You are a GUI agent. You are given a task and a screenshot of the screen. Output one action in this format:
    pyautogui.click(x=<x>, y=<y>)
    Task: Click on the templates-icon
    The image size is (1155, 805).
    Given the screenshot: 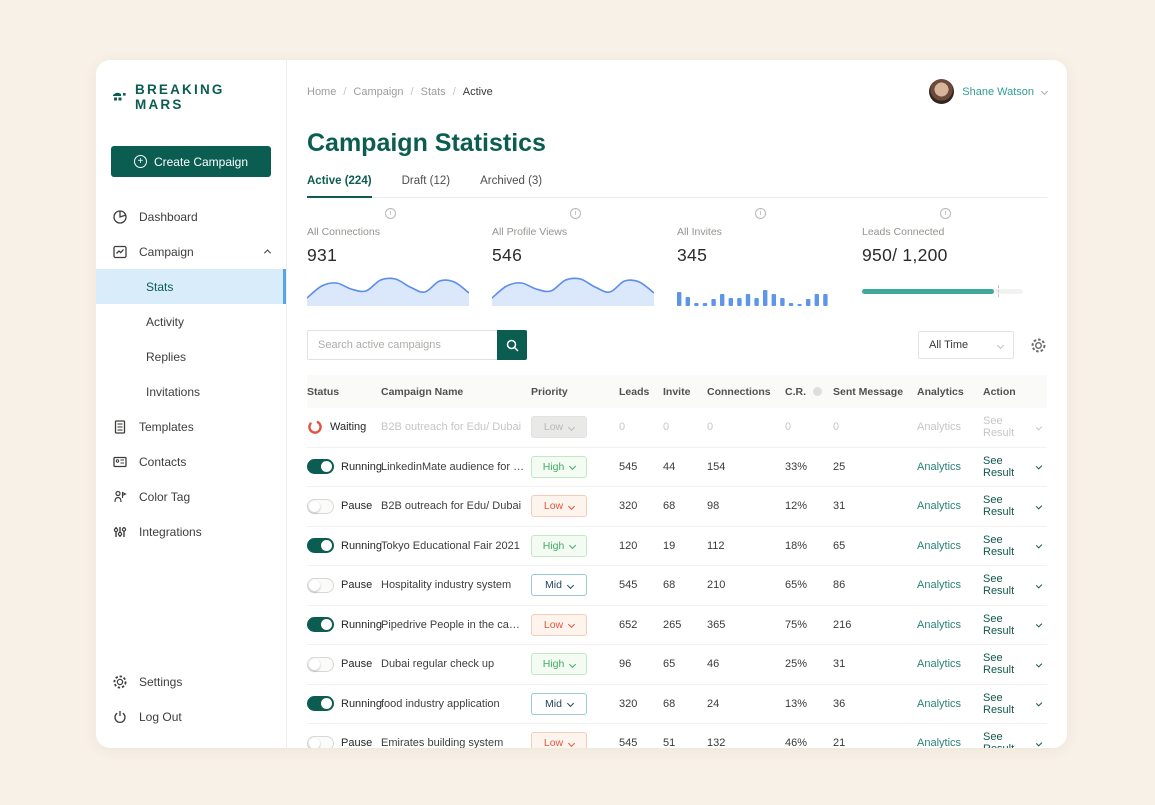 What is the action you would take?
    pyautogui.click(x=120, y=426)
    